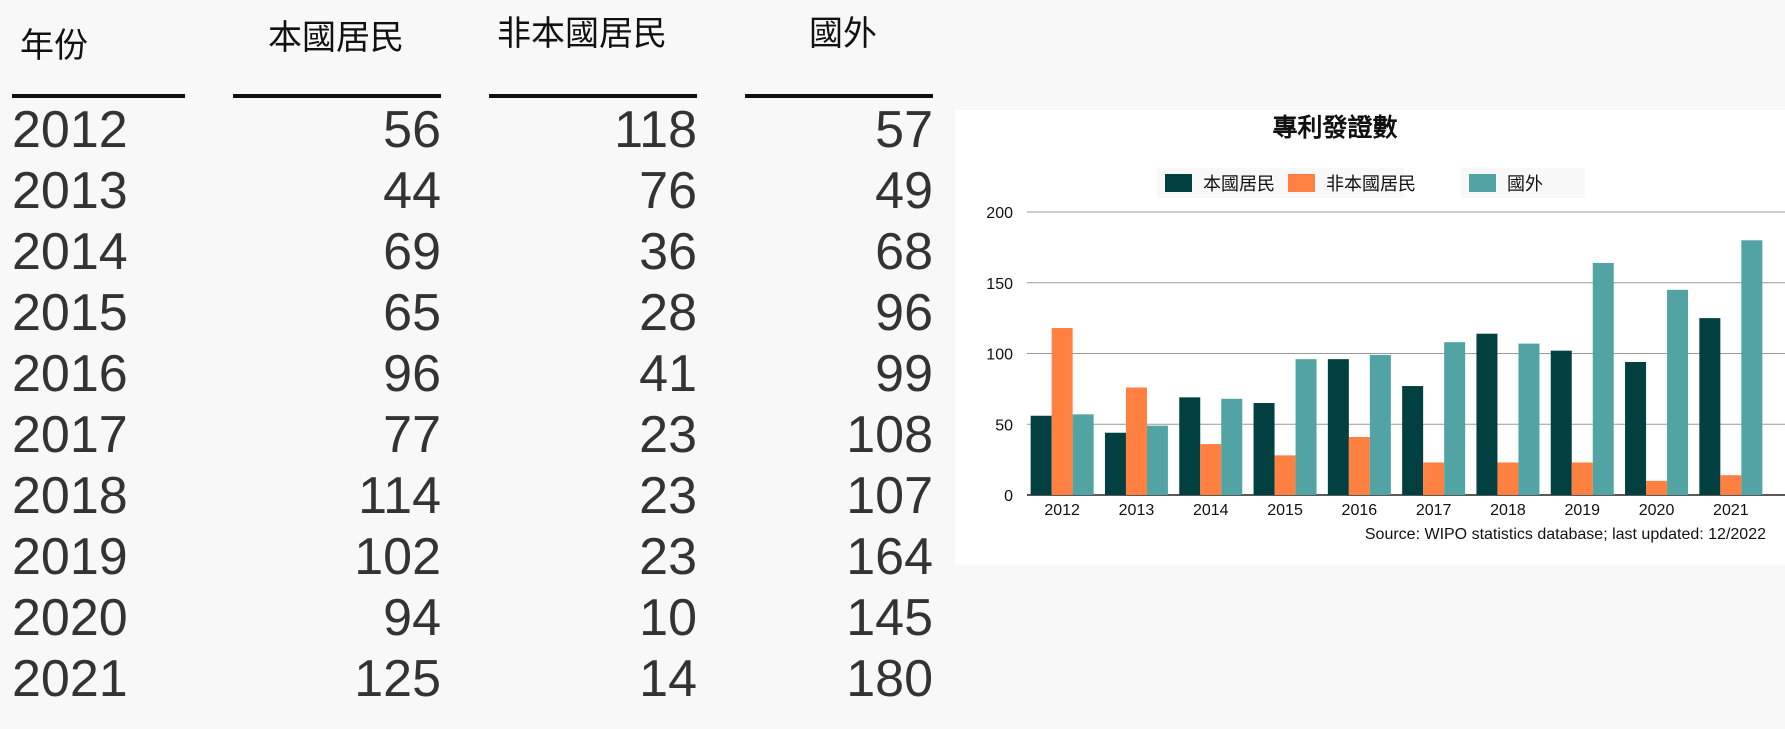 The width and height of the screenshot is (1785, 729). What do you see at coordinates (999, 213) in the screenshot?
I see `y-tick-label: 200` at bounding box center [999, 213].